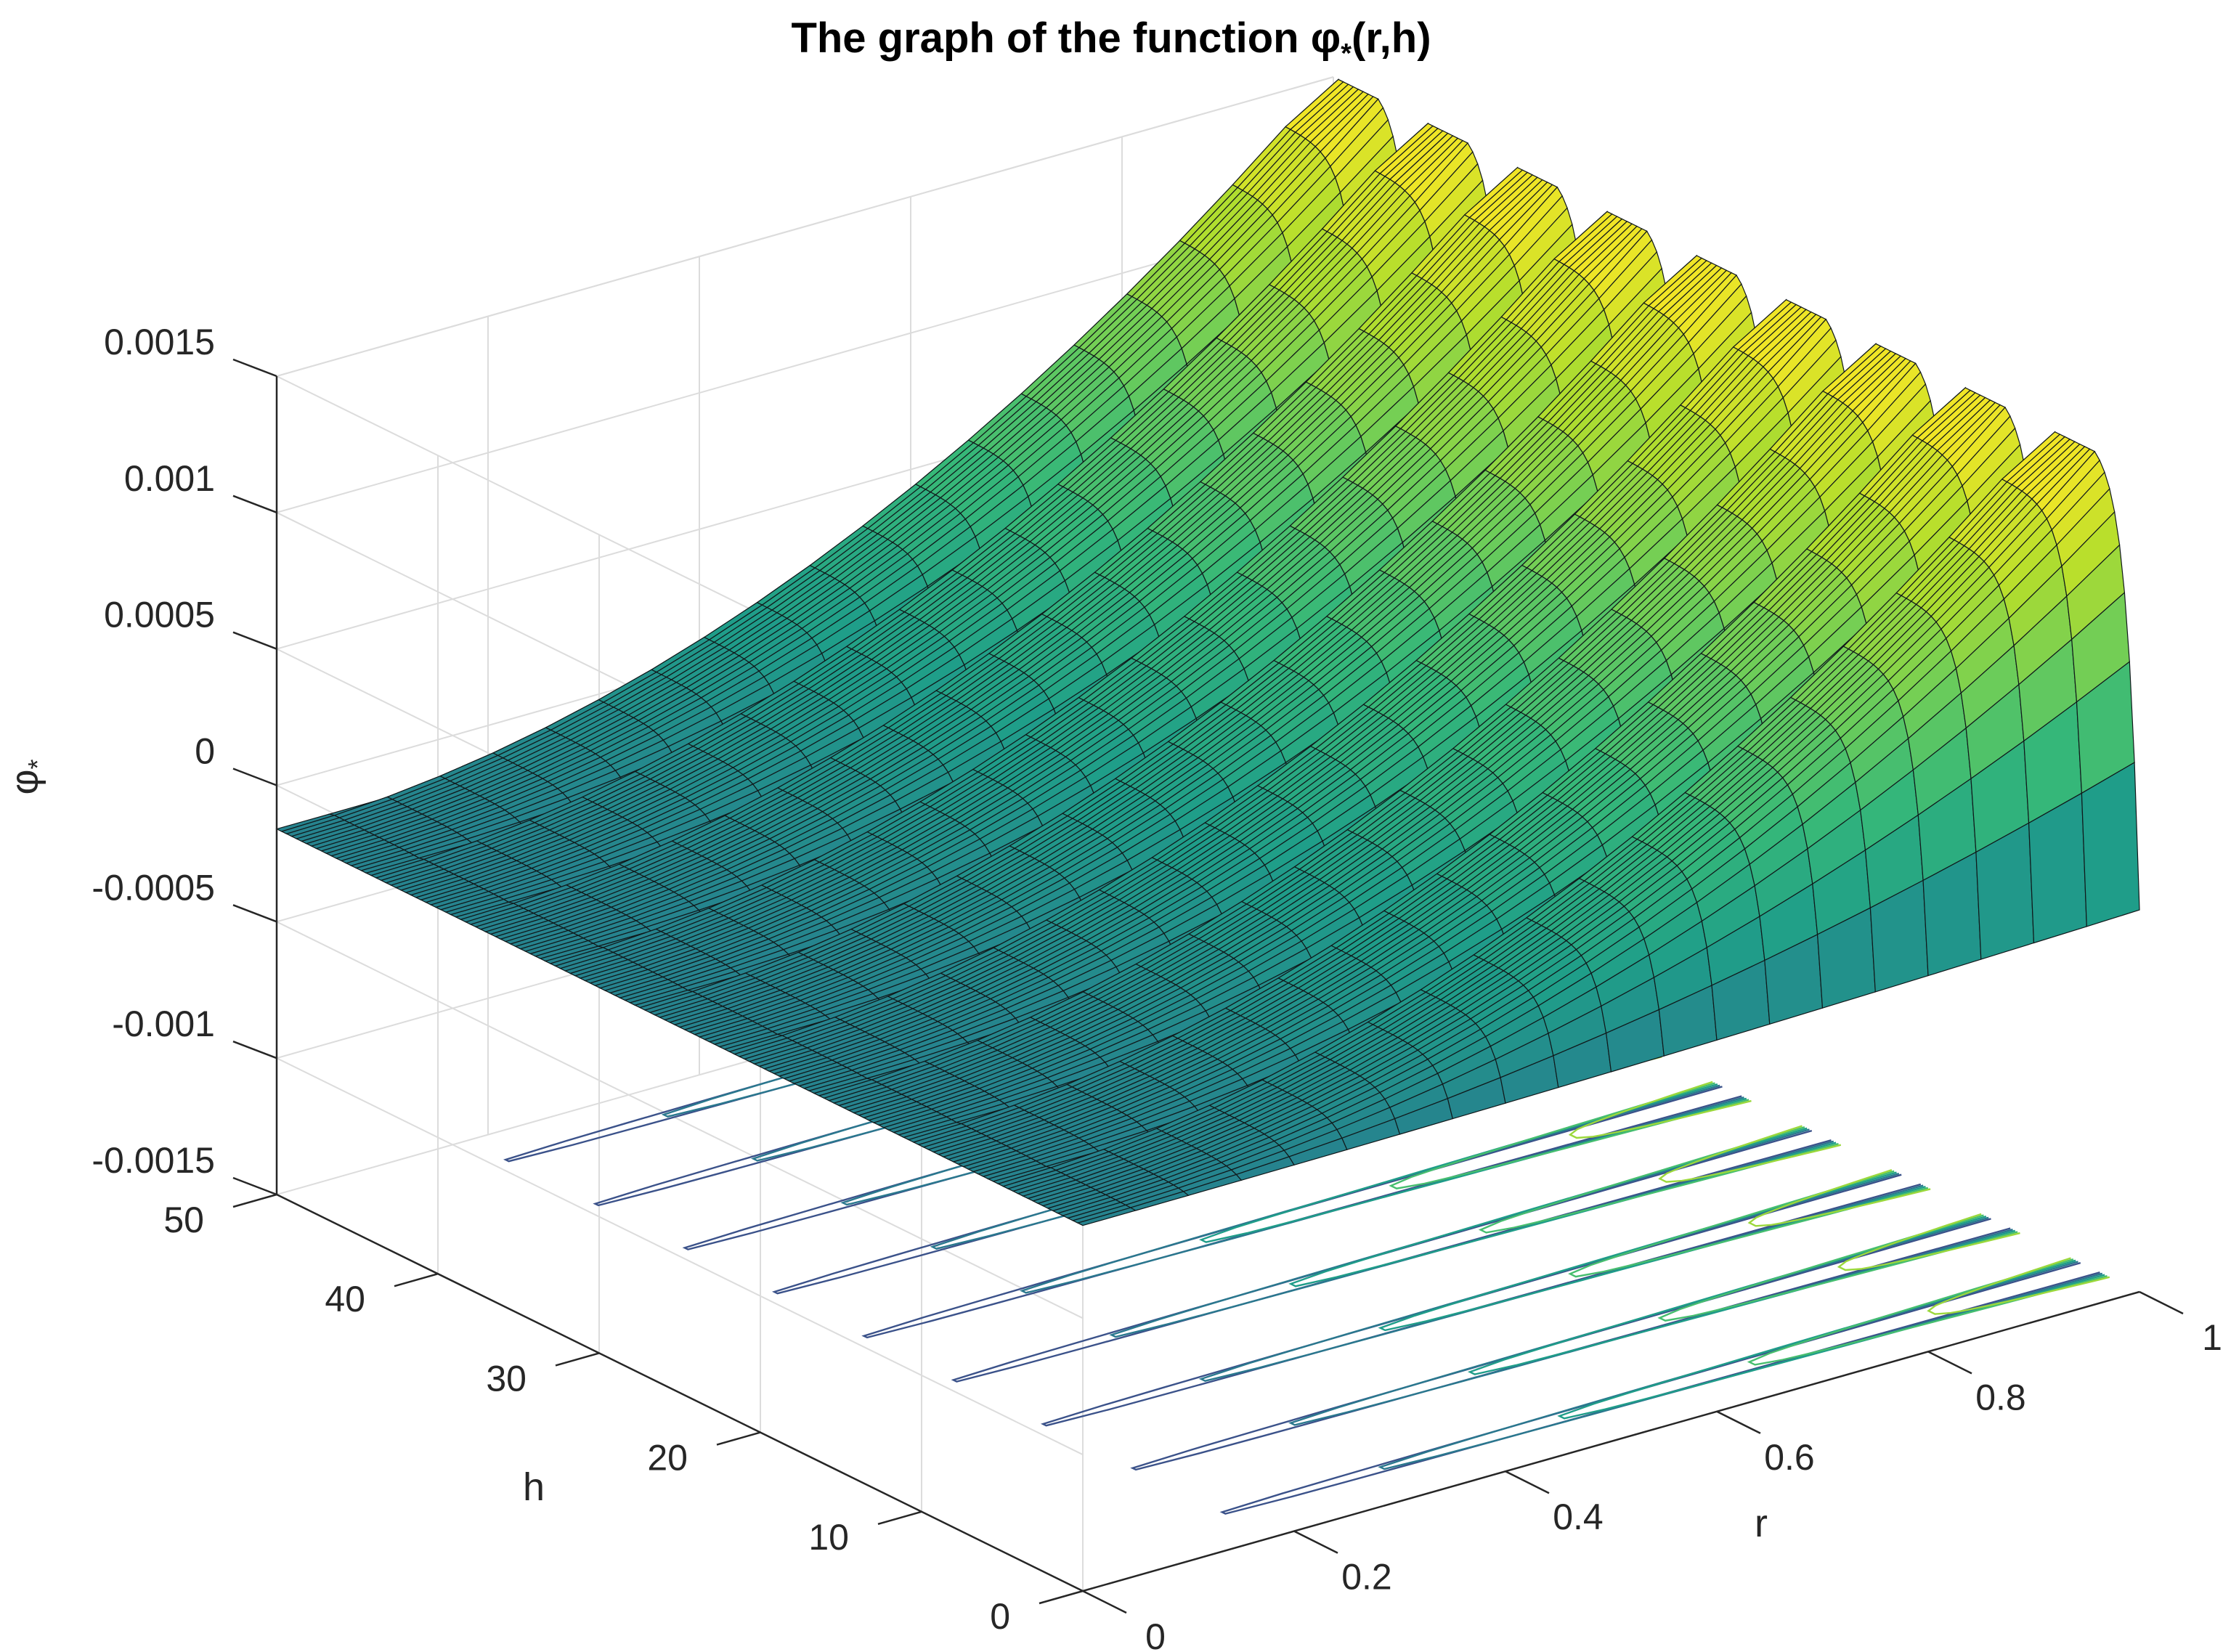 This screenshot has width=2223, height=1652. What do you see at coordinates (1366, 1578) in the screenshot?
I see `r-tick-label: 0.2` at bounding box center [1366, 1578].